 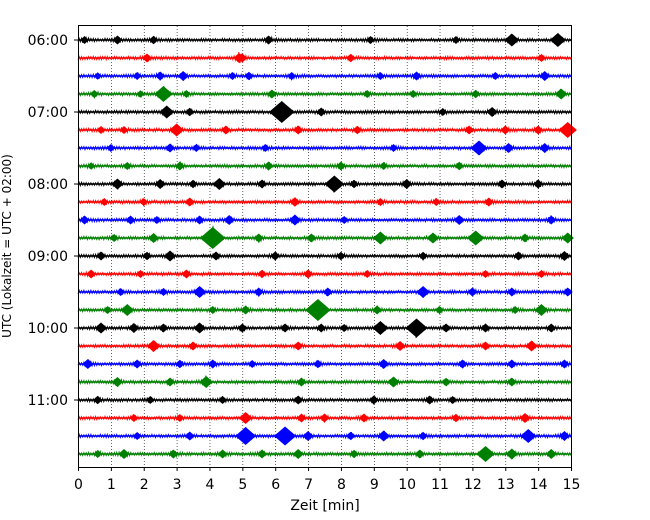 I want to click on x-tick-label: 2, so click(x=144, y=485).